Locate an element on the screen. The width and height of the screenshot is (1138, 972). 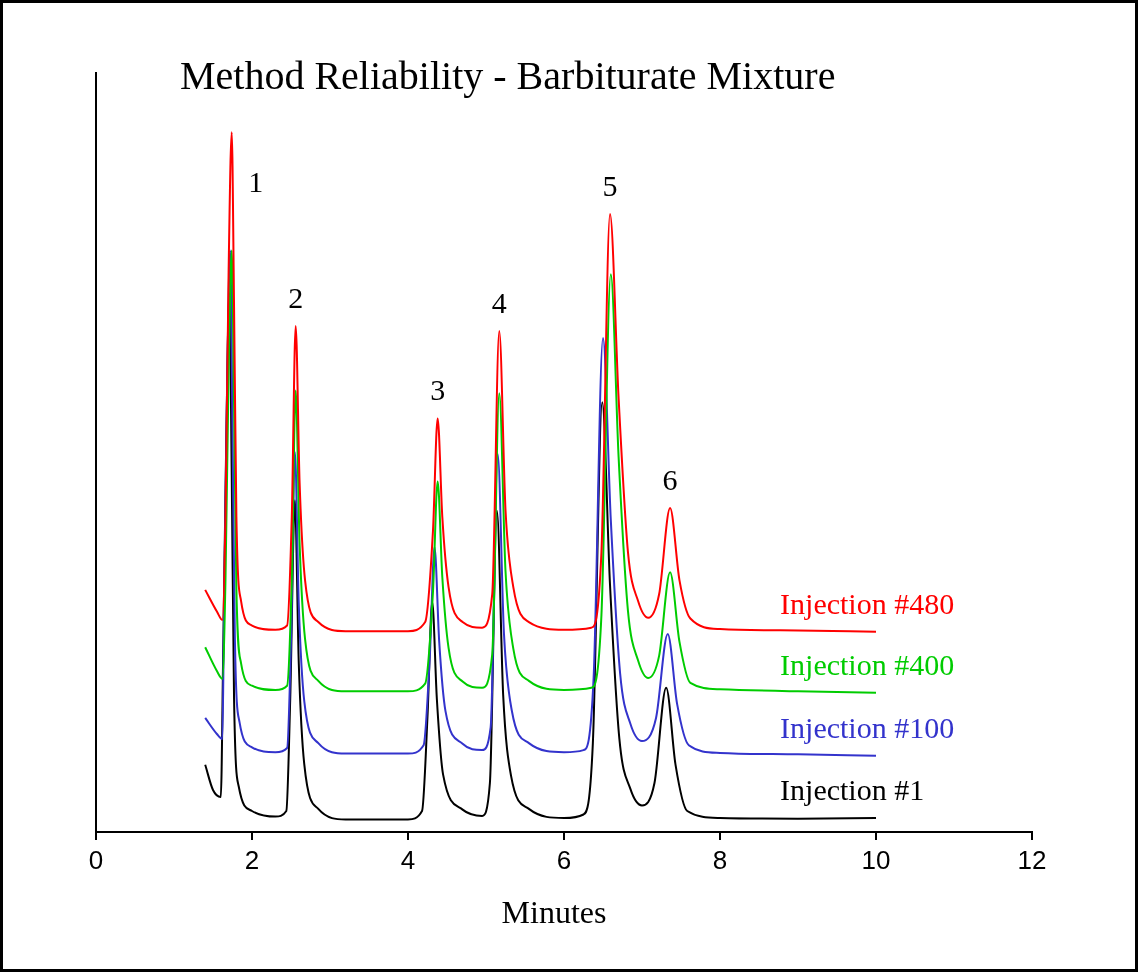
annotation: 5 is located at coordinates (610, 185).